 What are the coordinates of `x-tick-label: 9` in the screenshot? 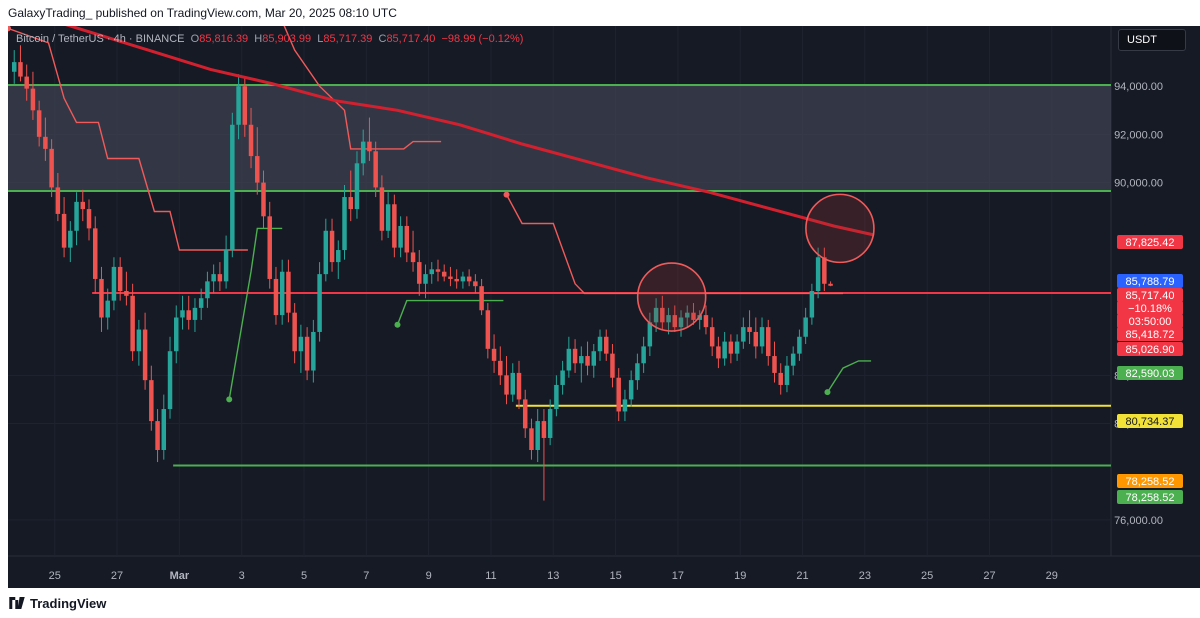 It's located at (429, 576).